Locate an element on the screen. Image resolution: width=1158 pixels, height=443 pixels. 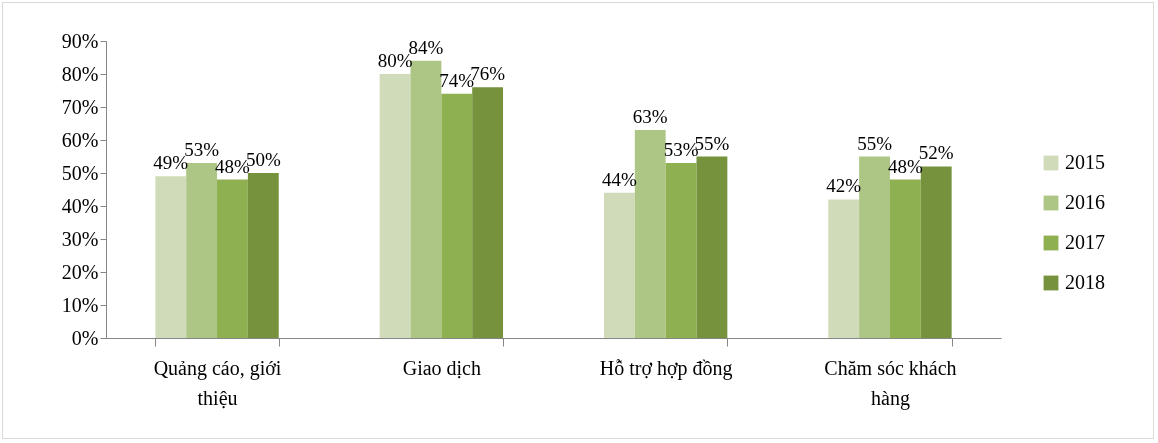
y-tick-label: 70% is located at coordinates (80, 106).